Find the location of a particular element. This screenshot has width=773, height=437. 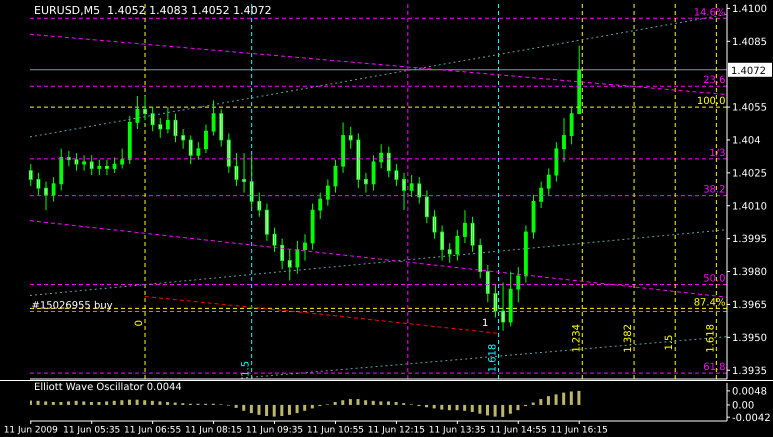

y-tick-label: -0.0042 is located at coordinates (751, 418).